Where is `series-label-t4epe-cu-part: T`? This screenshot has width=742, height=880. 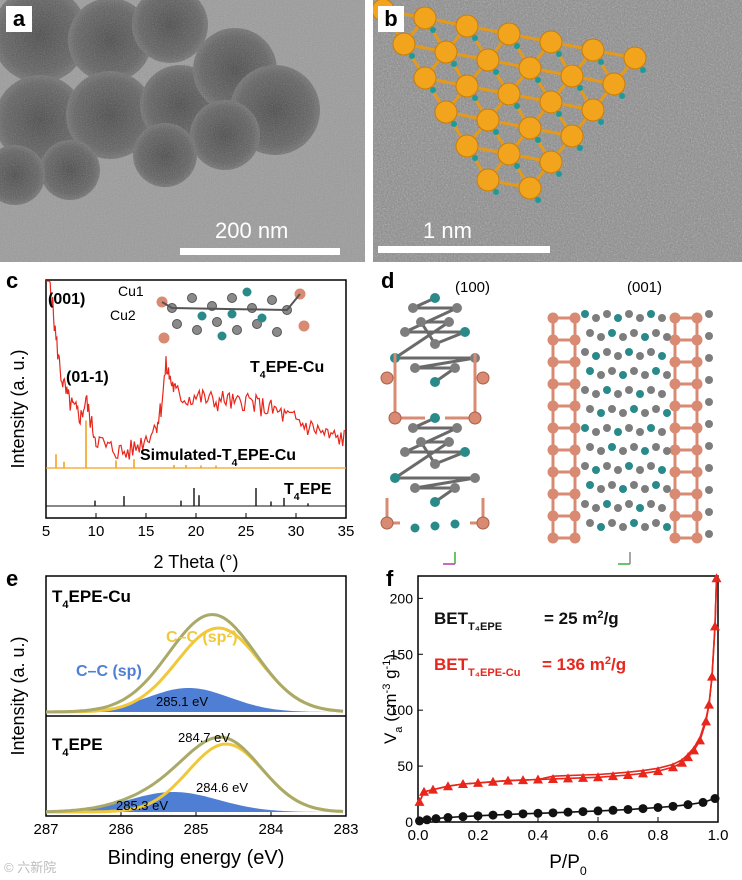
series-label-t4epe-cu-part: T is located at coordinates (255, 367).